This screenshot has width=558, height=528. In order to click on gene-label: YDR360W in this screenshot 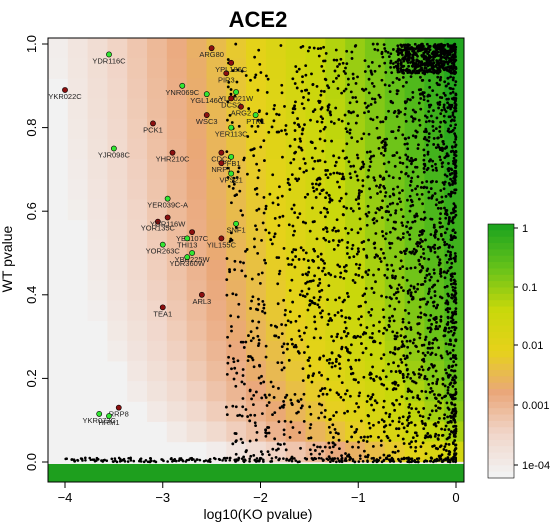, I will do `click(187, 263)`.